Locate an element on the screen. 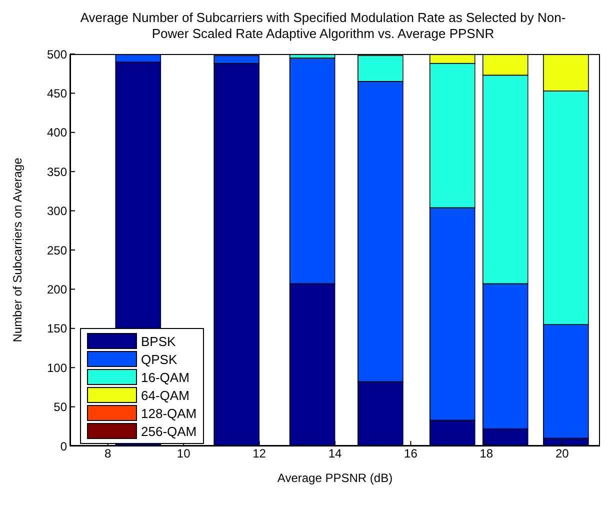  y-tick-label: 100 is located at coordinates (57, 367).